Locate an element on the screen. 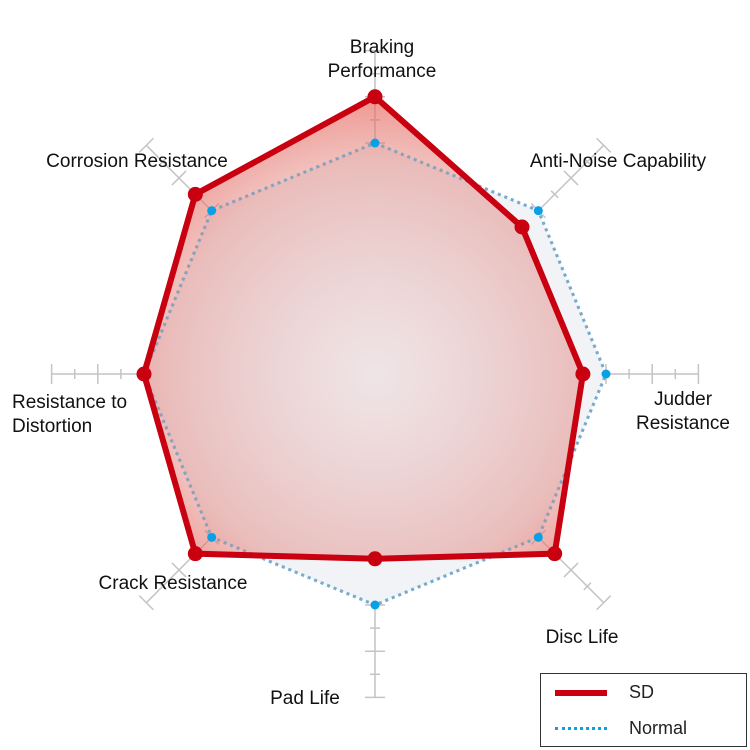 This screenshot has width=750, height=750. legend-swatch-sd is located at coordinates (581, 692).